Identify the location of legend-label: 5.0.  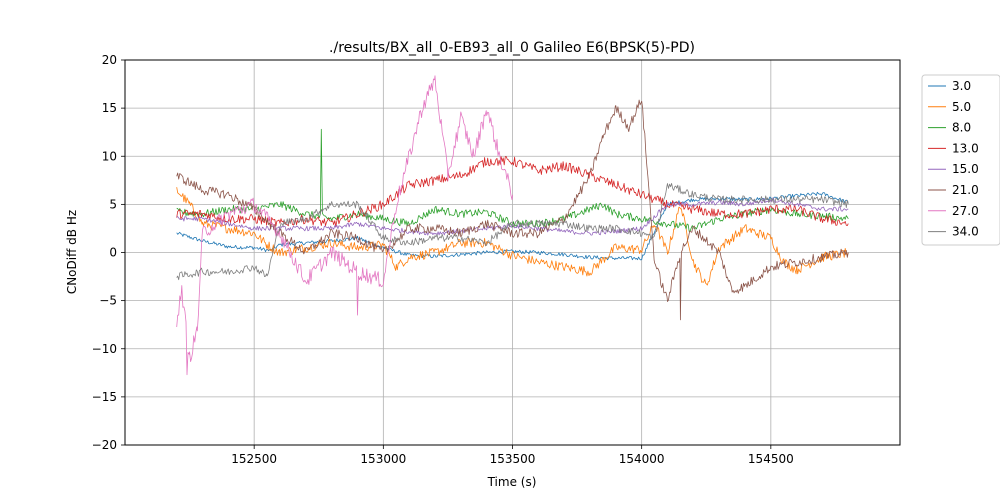
(961, 107).